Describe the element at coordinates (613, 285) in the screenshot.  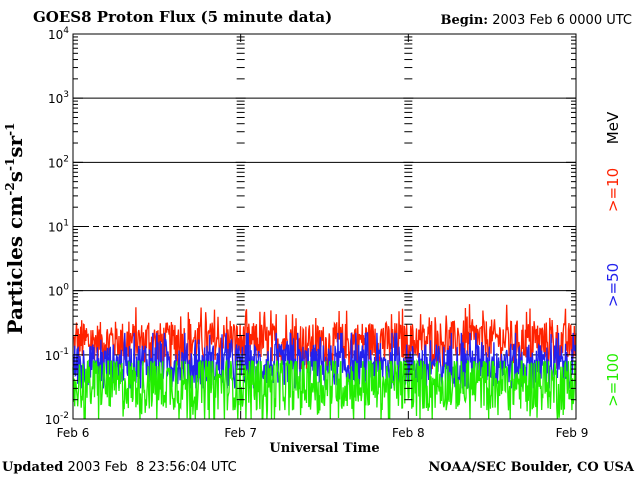
I see `legend-label: >=50` at that location.